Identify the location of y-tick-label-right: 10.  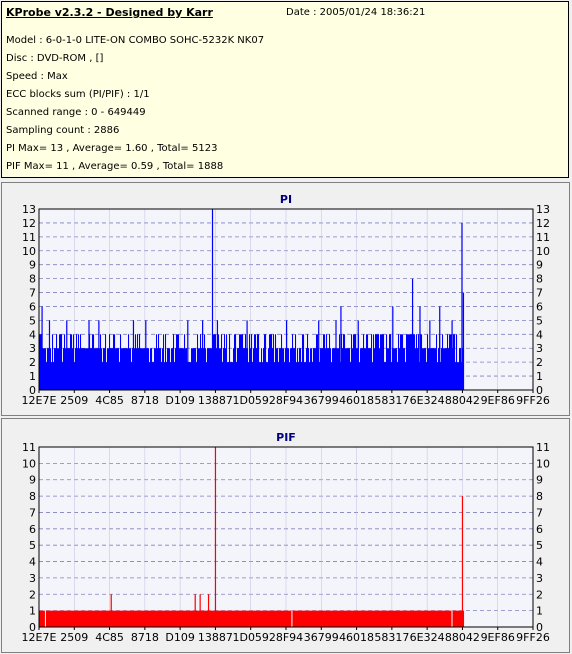
(543, 463).